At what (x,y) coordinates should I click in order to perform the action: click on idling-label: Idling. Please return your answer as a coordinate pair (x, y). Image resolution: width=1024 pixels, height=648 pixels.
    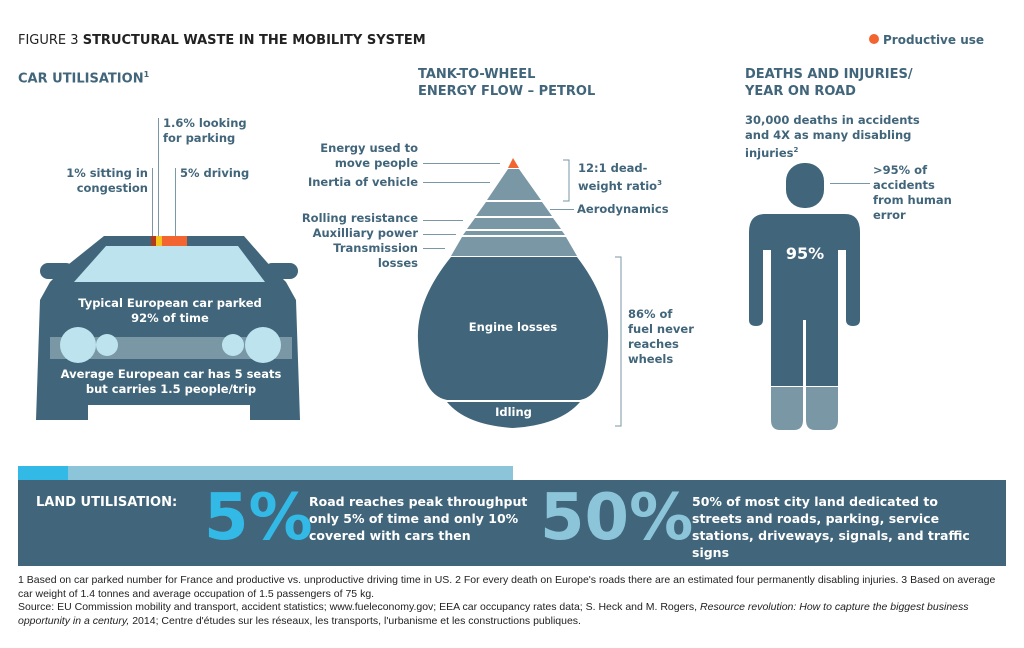
    Looking at the image, I should click on (513, 412).